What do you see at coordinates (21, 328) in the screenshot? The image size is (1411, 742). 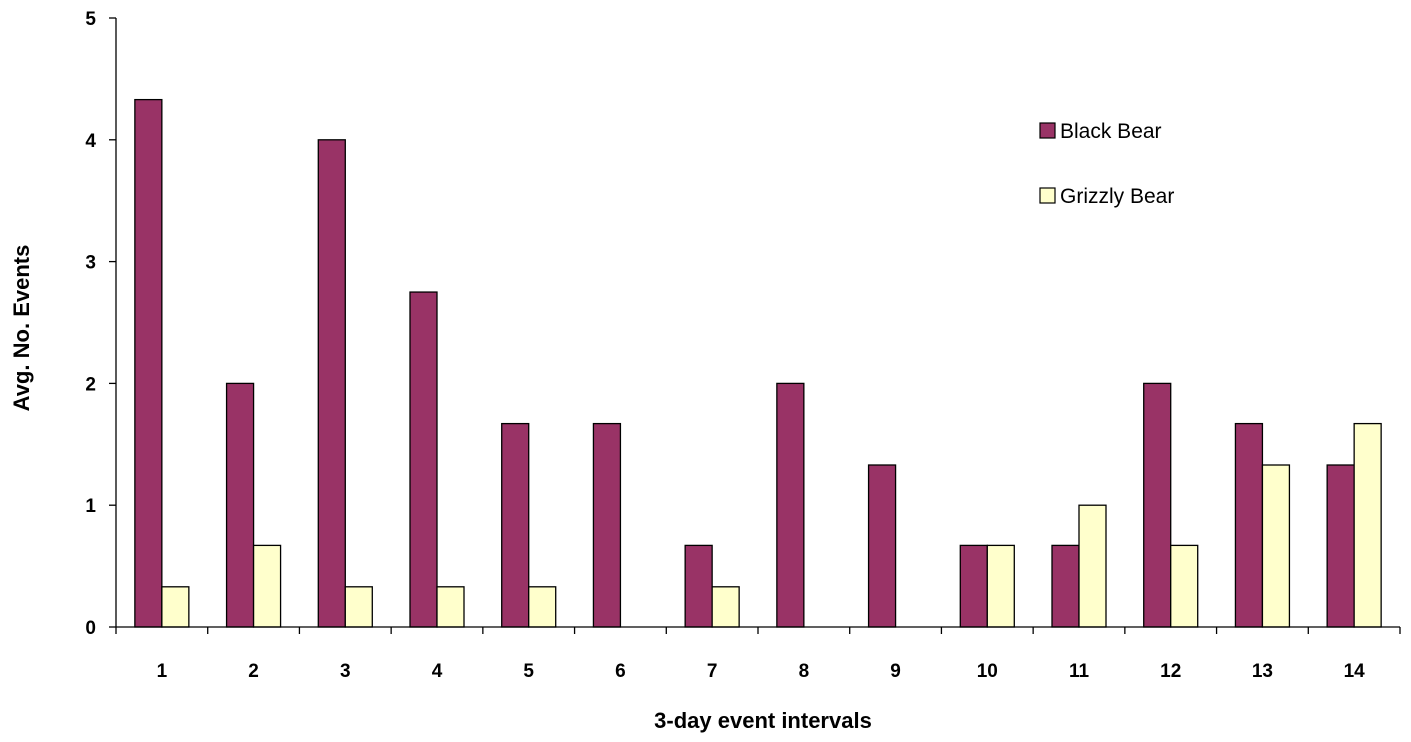 I see `y-axis-title: Avg. No. Events` at bounding box center [21, 328].